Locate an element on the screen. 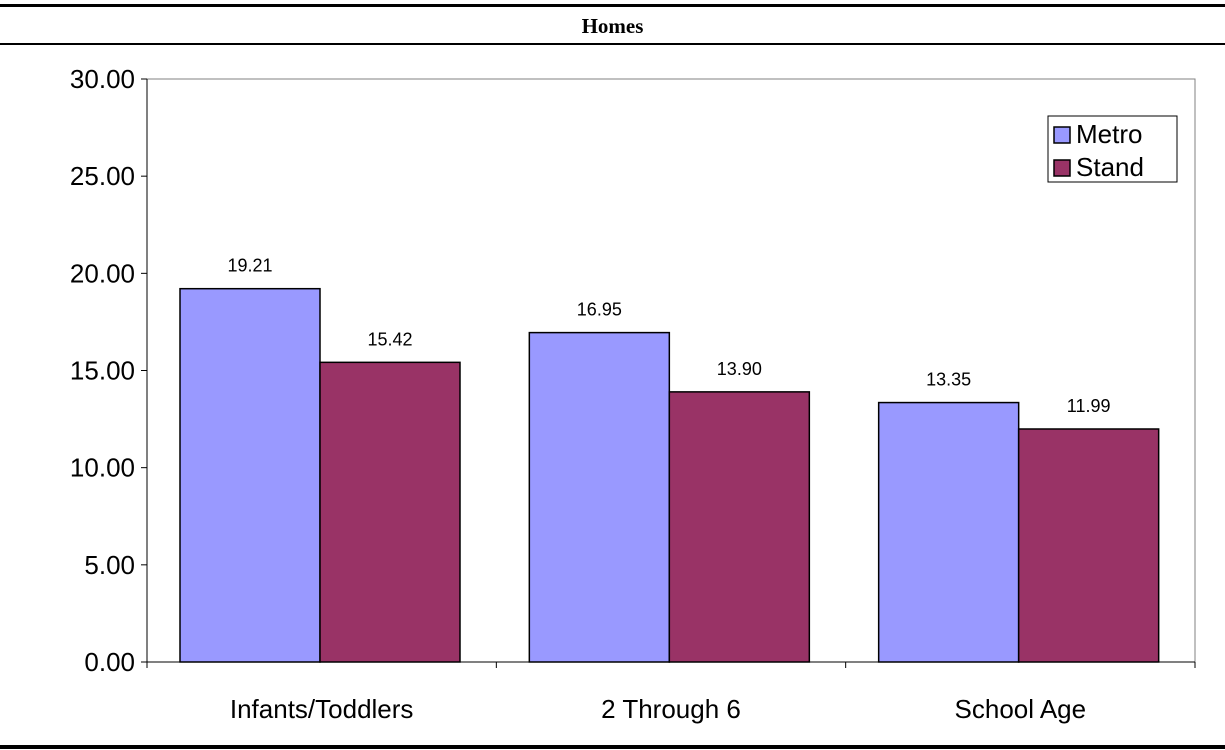  data-label: 13.90 is located at coordinates (739, 369).